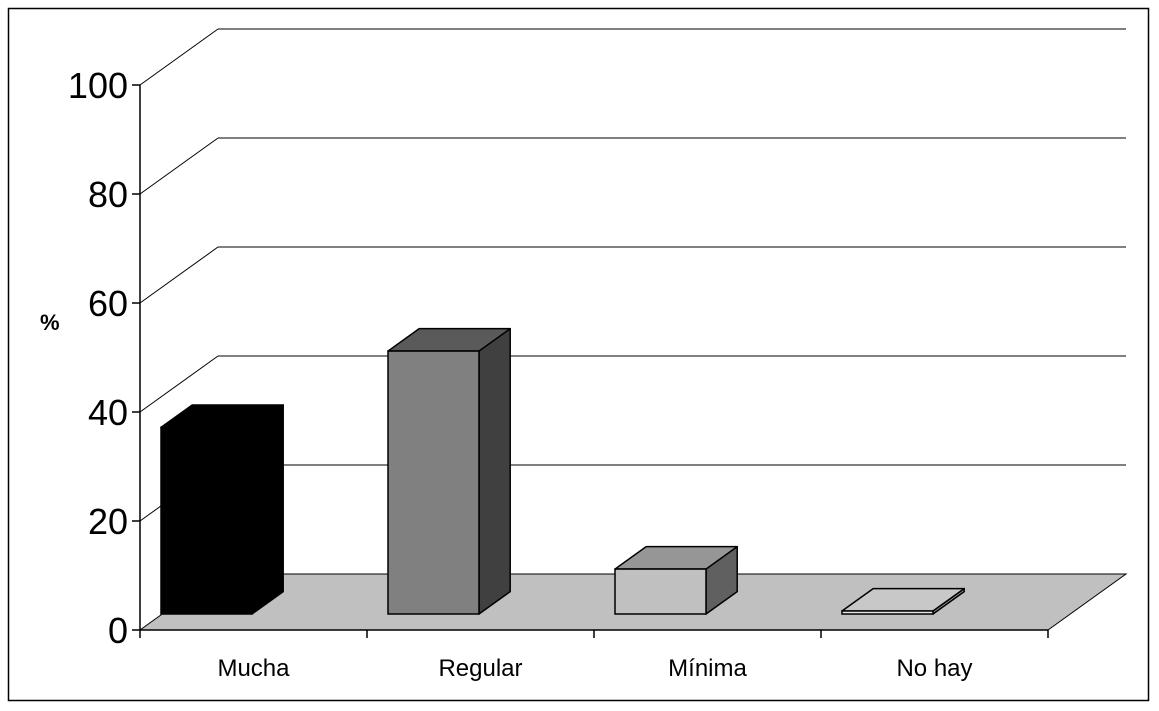 The width and height of the screenshot is (1159, 711). What do you see at coordinates (108, 412) in the screenshot?
I see `y-tick-label: 40` at bounding box center [108, 412].